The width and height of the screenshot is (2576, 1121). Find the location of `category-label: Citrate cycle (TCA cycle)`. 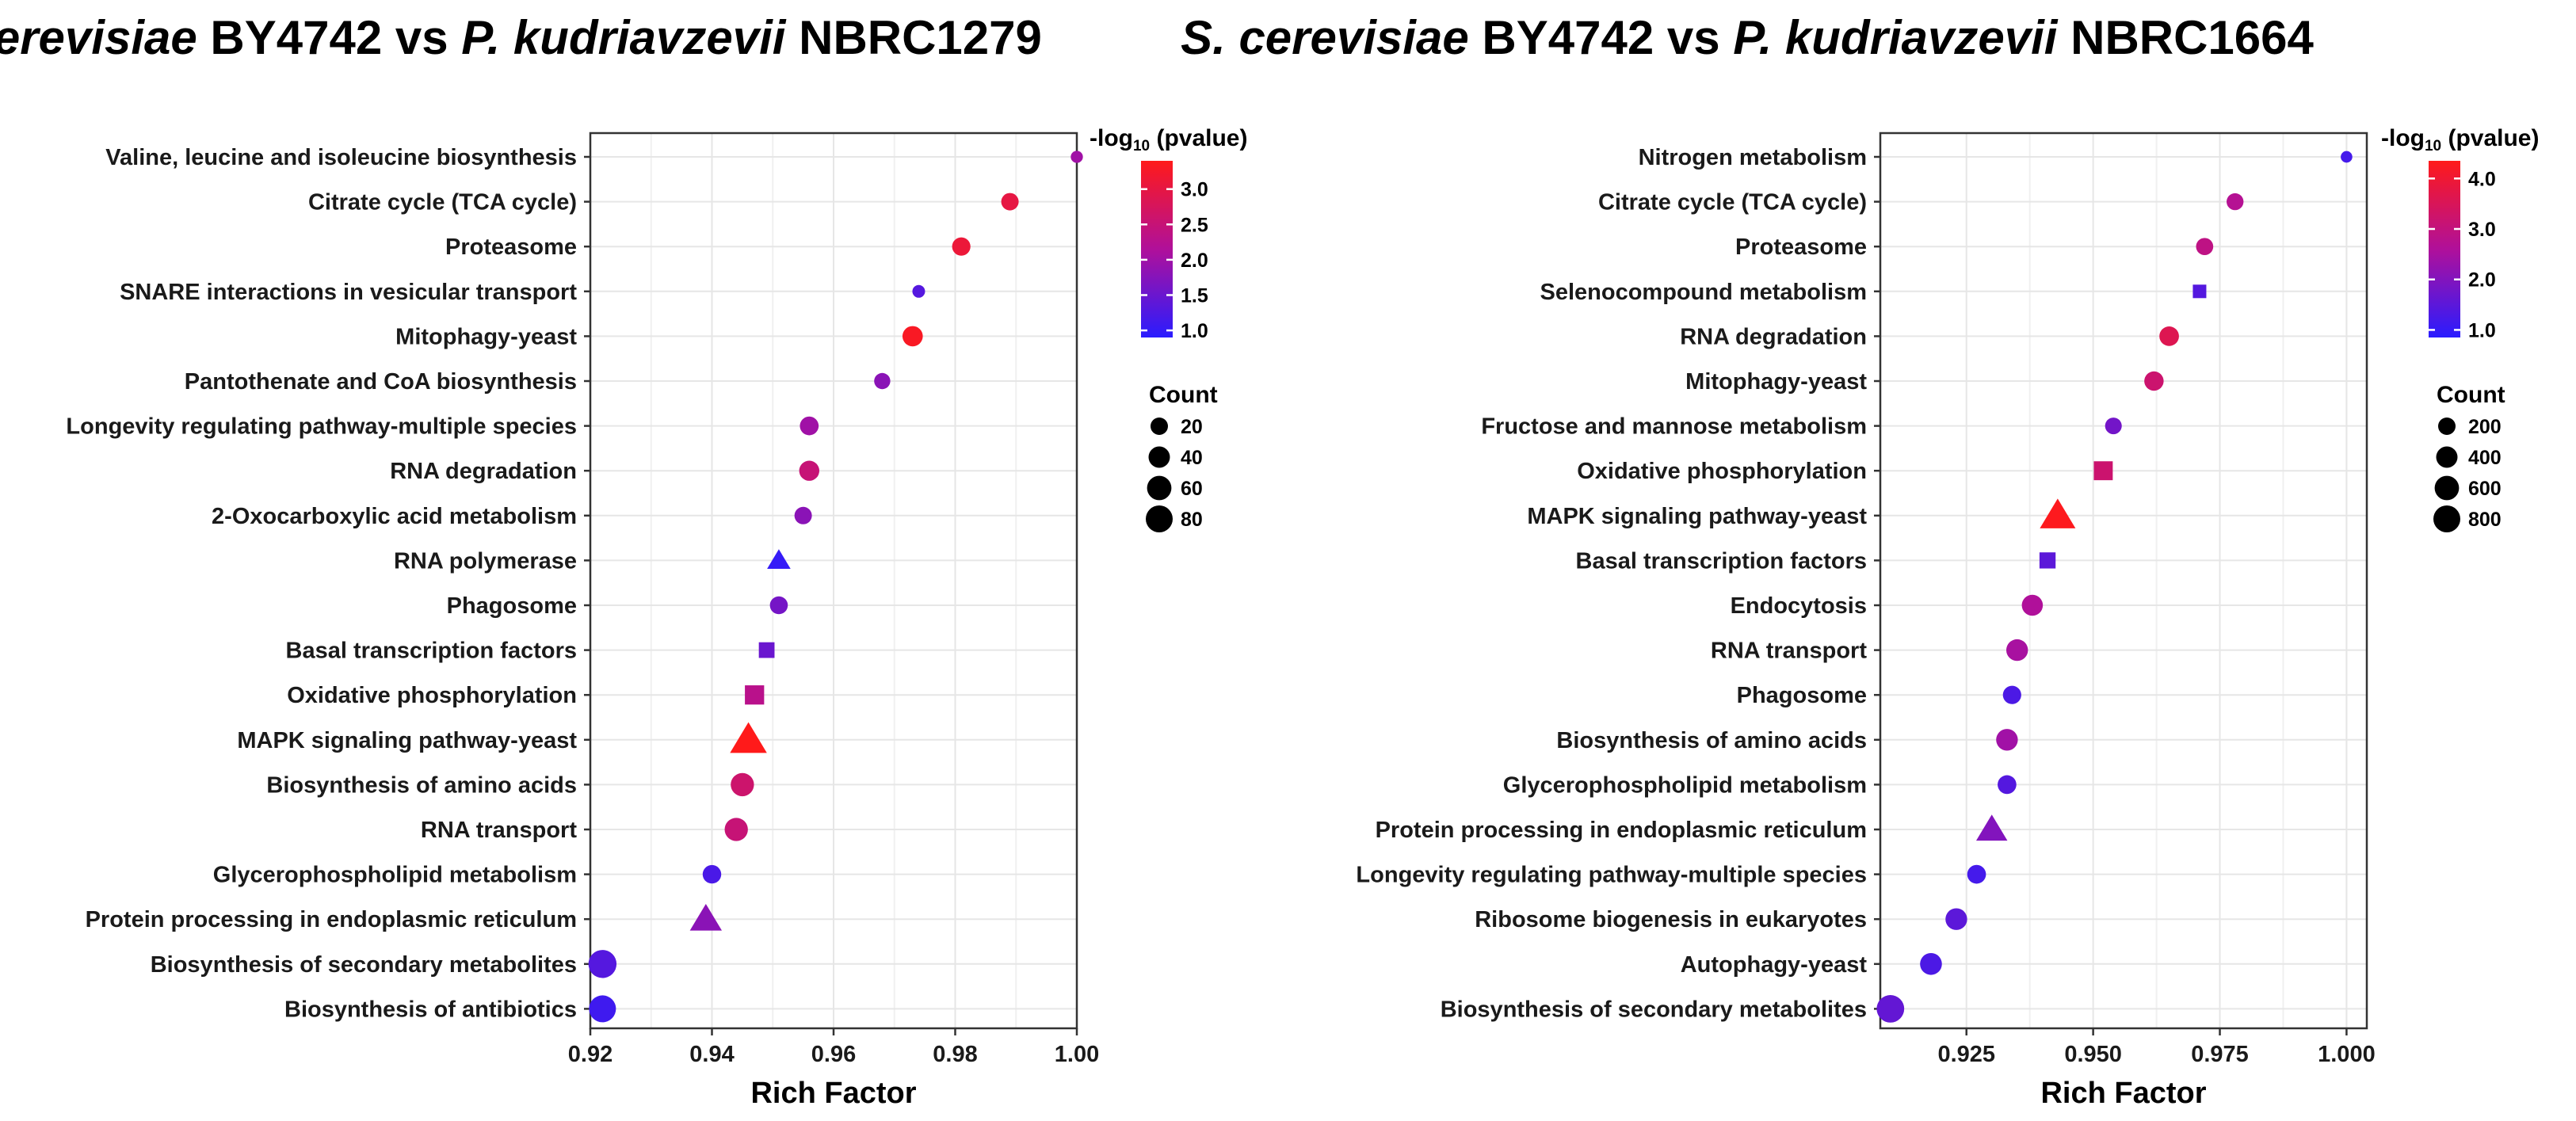

category-label: Citrate cycle (TCA cycle) is located at coordinates (443, 202).